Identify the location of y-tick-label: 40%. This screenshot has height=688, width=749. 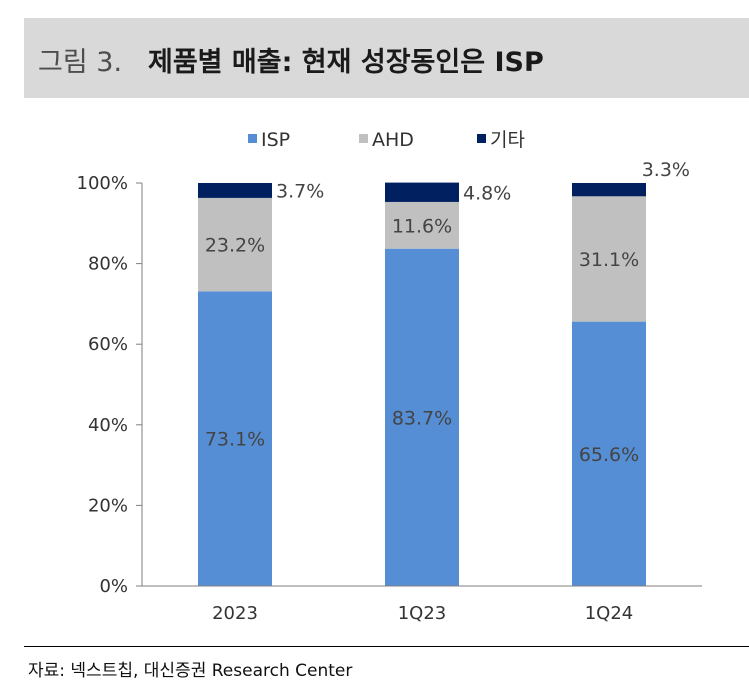
(108, 425).